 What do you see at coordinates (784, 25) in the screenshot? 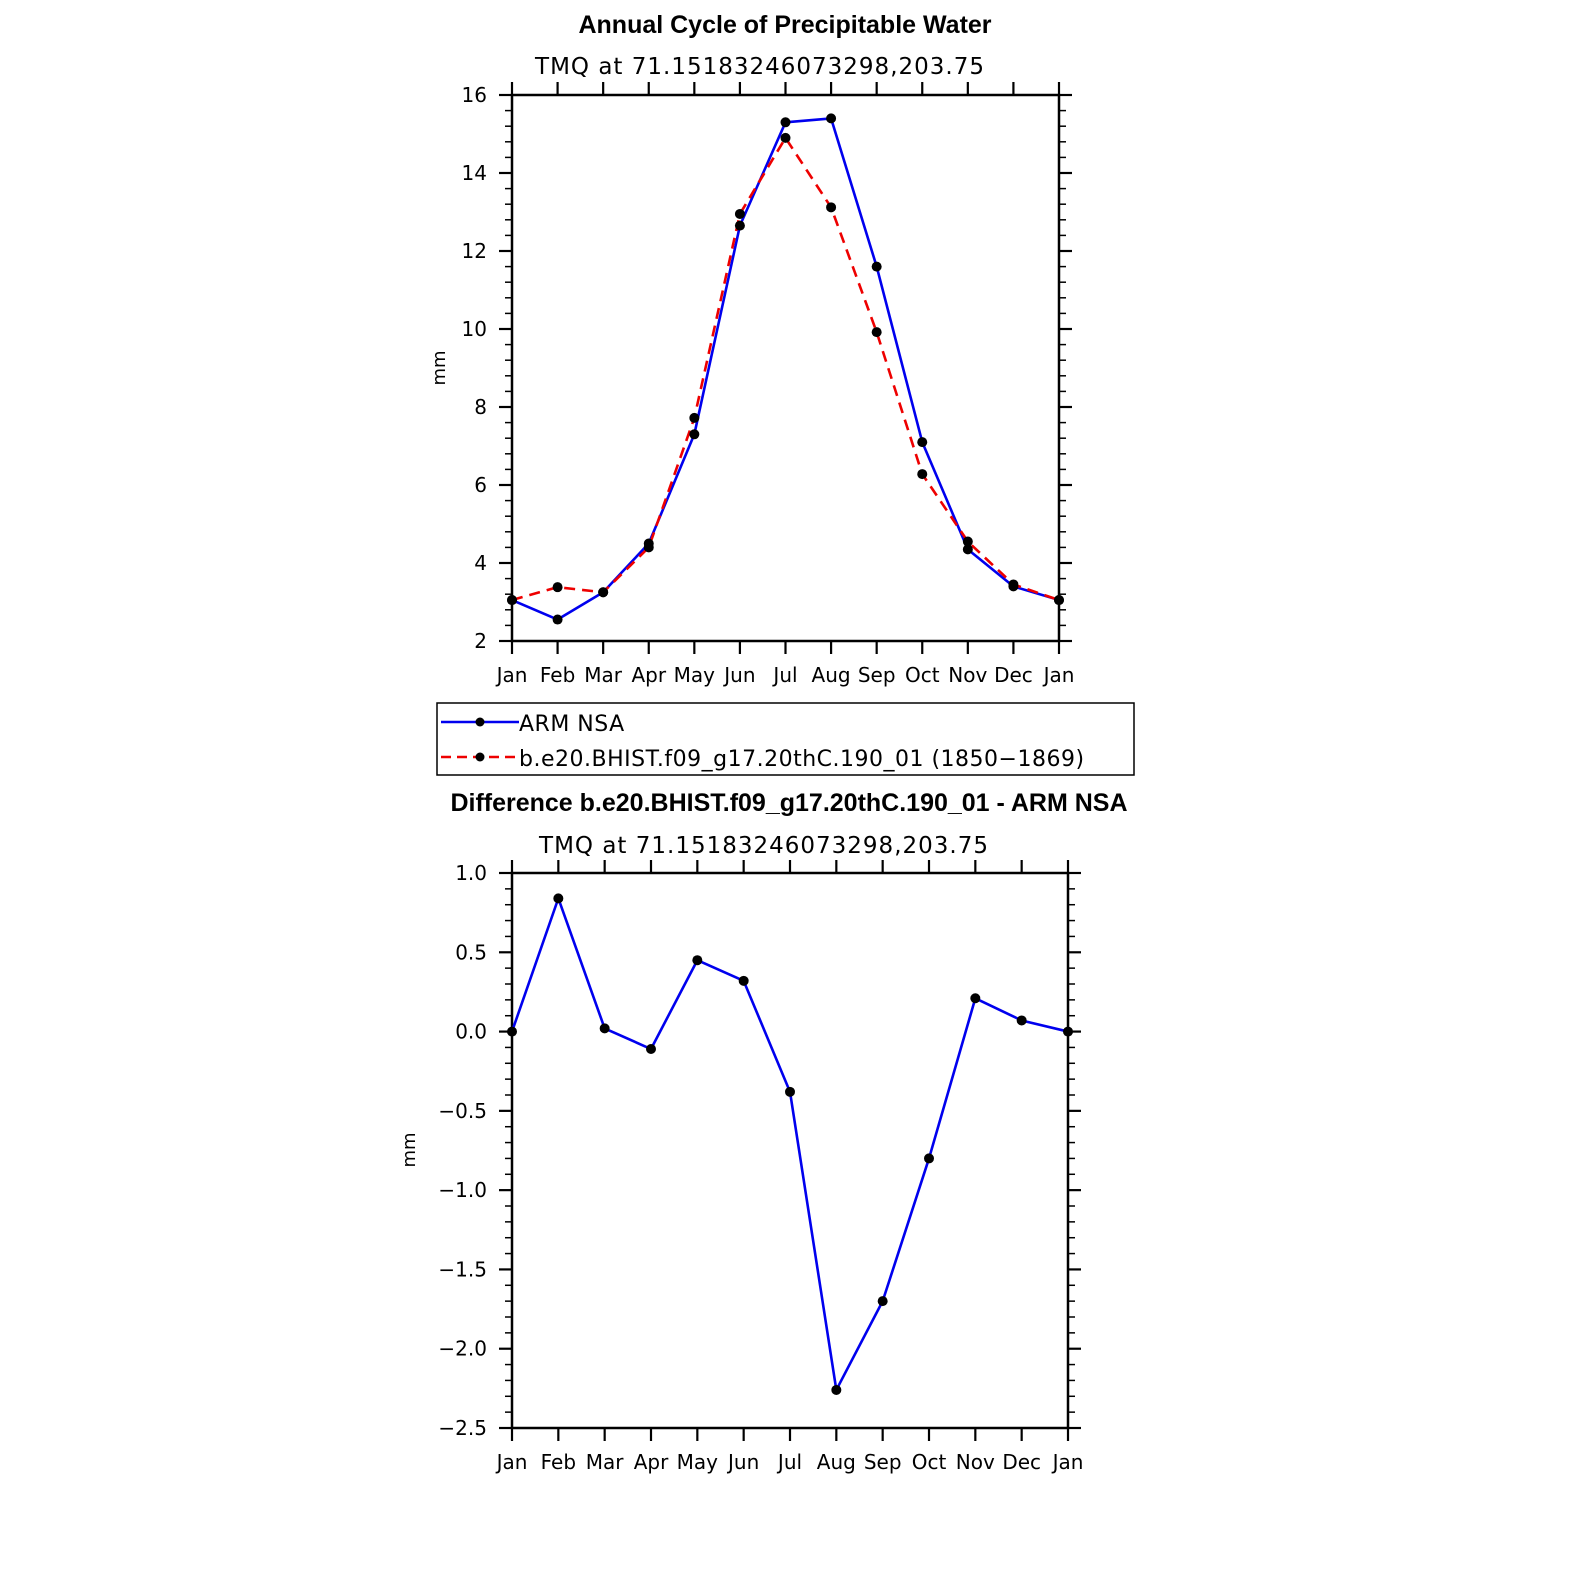
I see `chart1-title: Annual Cycle of Precipitable Water` at bounding box center [784, 25].